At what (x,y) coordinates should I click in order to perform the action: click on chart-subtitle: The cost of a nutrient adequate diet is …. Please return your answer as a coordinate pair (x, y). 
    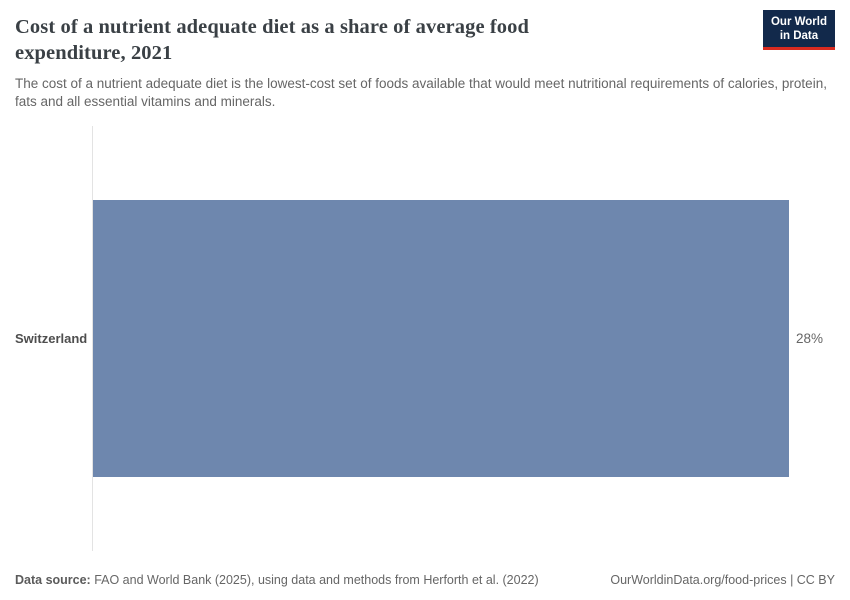
    Looking at the image, I should click on (421, 92).